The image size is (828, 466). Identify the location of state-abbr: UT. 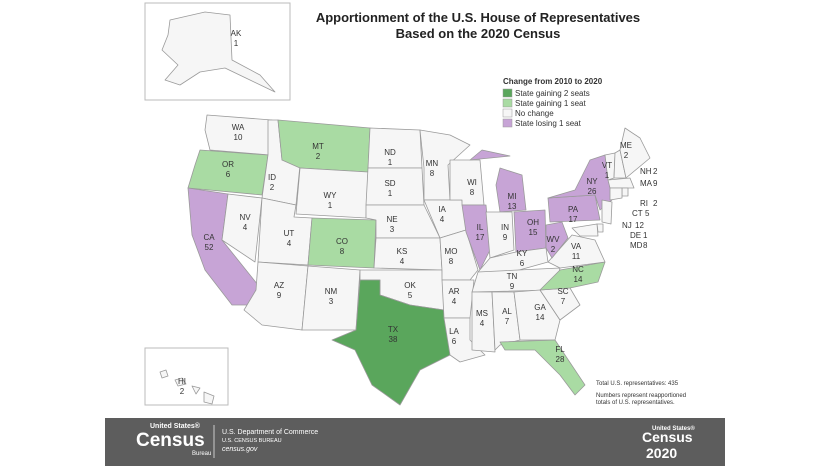
(289, 233).